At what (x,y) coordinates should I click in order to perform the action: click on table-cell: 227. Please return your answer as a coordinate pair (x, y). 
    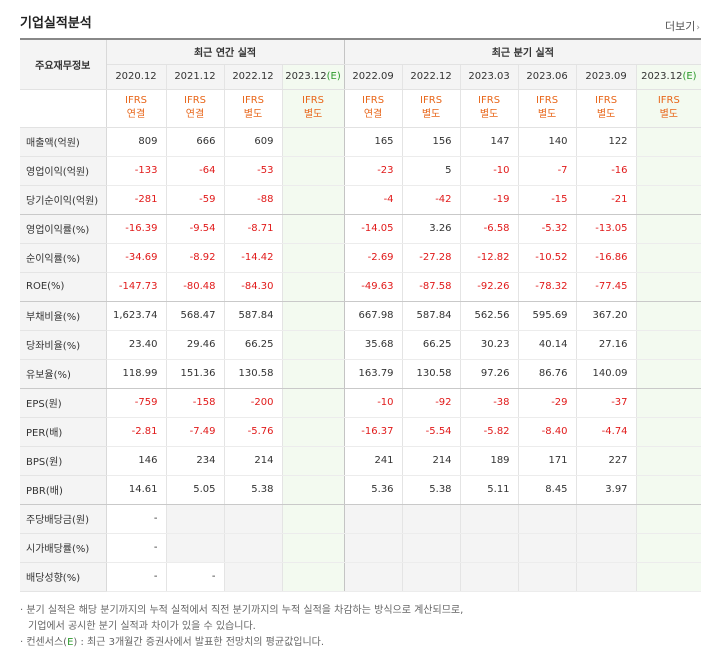
    Looking at the image, I should click on (606, 461).